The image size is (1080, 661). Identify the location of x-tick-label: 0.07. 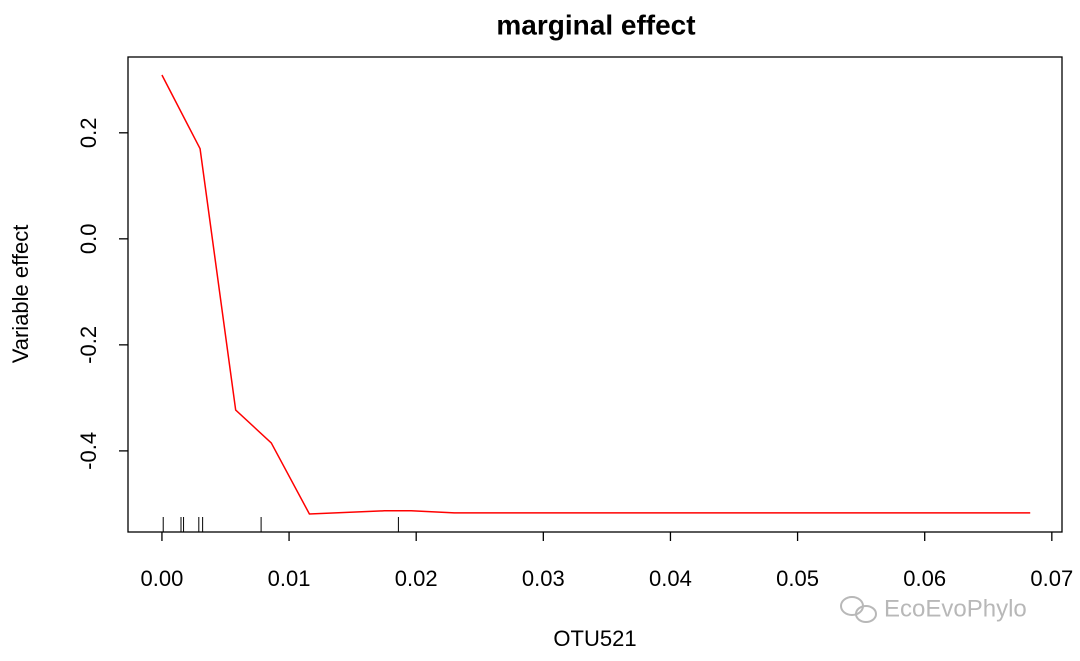
(1051, 578).